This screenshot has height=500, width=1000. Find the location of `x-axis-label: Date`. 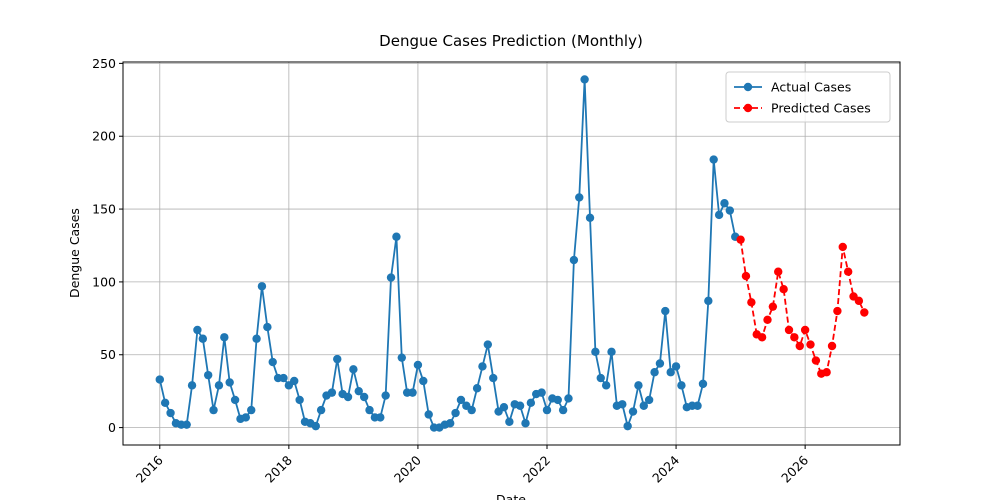

x-axis-label: Date is located at coordinates (511, 496).